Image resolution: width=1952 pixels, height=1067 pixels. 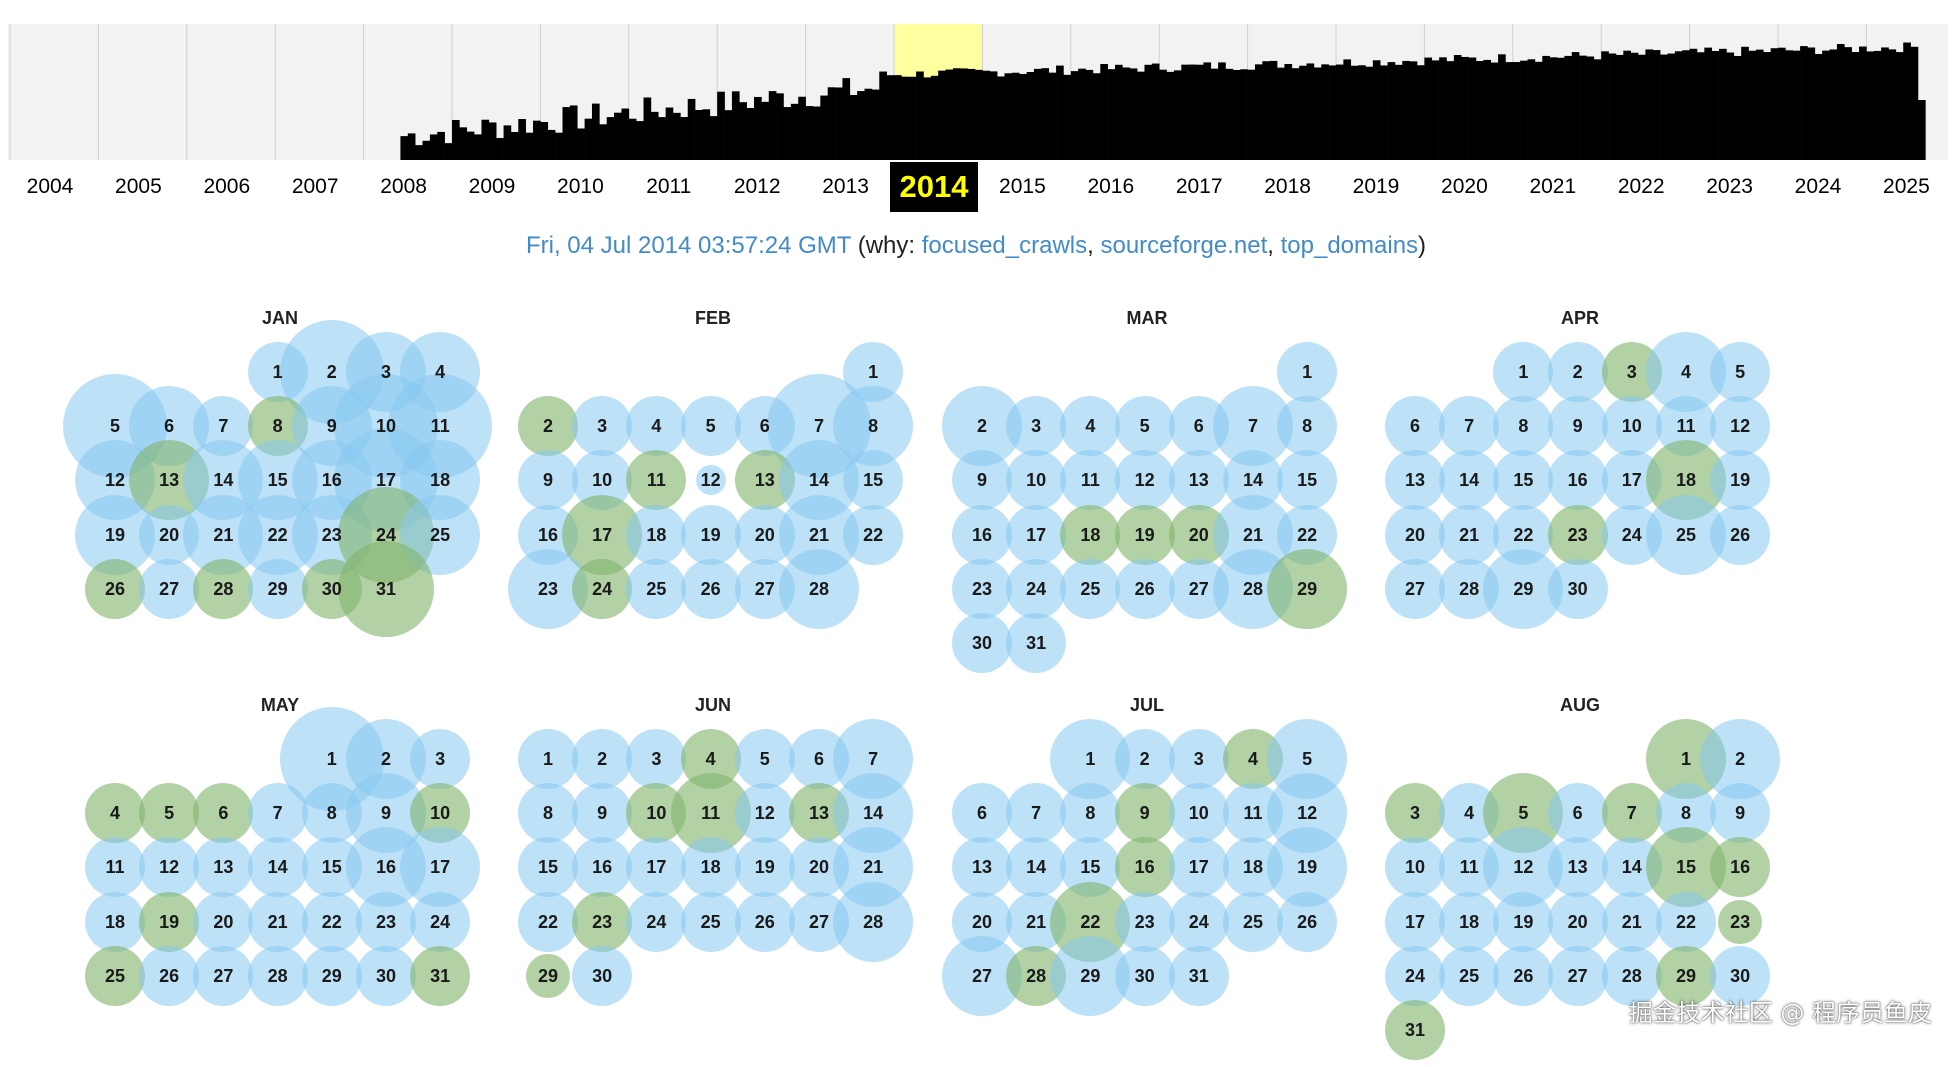 What do you see at coordinates (1253, 588) in the screenshot?
I see `calendar-day-mar-28: 28` at bounding box center [1253, 588].